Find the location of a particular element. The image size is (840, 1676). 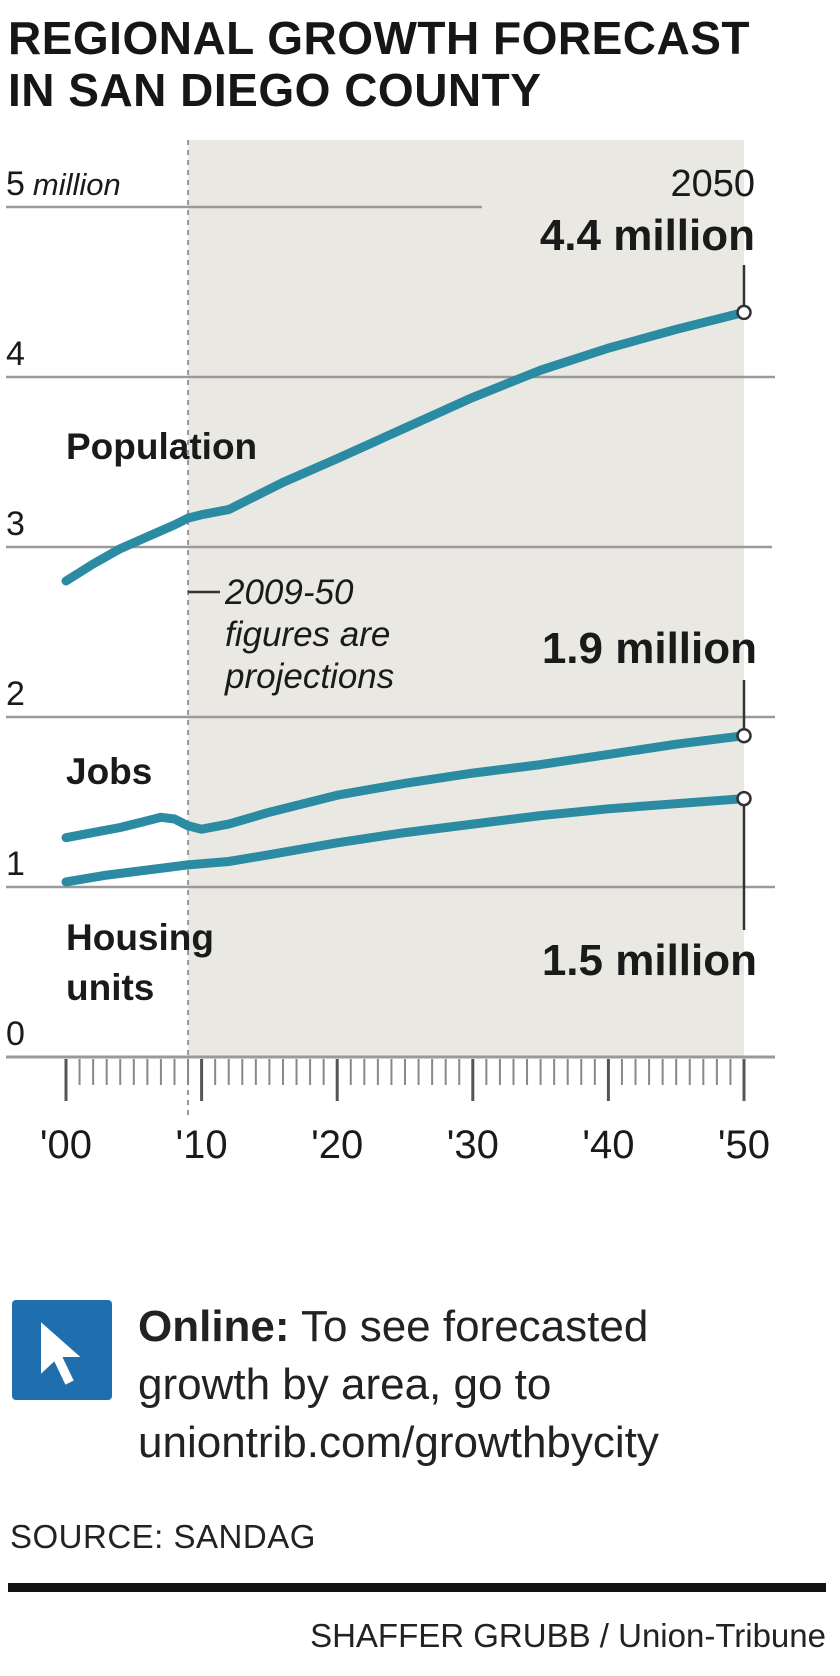

y-tick-label-5: 5 million is located at coordinates (63, 184).